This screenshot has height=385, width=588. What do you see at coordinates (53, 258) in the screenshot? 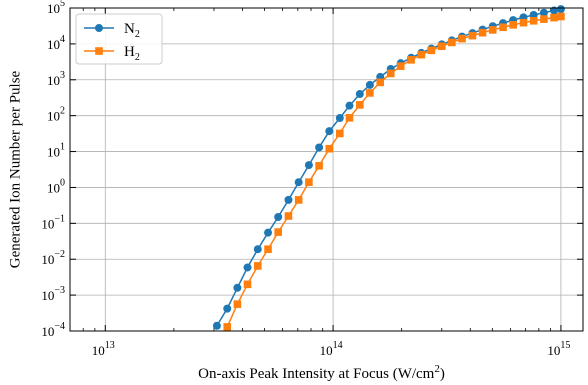
I see `y-tick-label: 10⁻²` at bounding box center [53, 258].